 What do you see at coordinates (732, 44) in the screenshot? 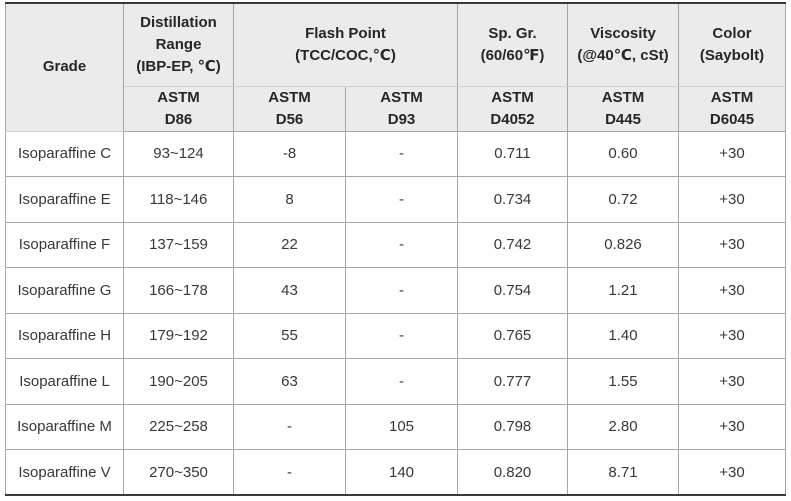
I see `header-color: Color (Saybolt)` at bounding box center [732, 44].